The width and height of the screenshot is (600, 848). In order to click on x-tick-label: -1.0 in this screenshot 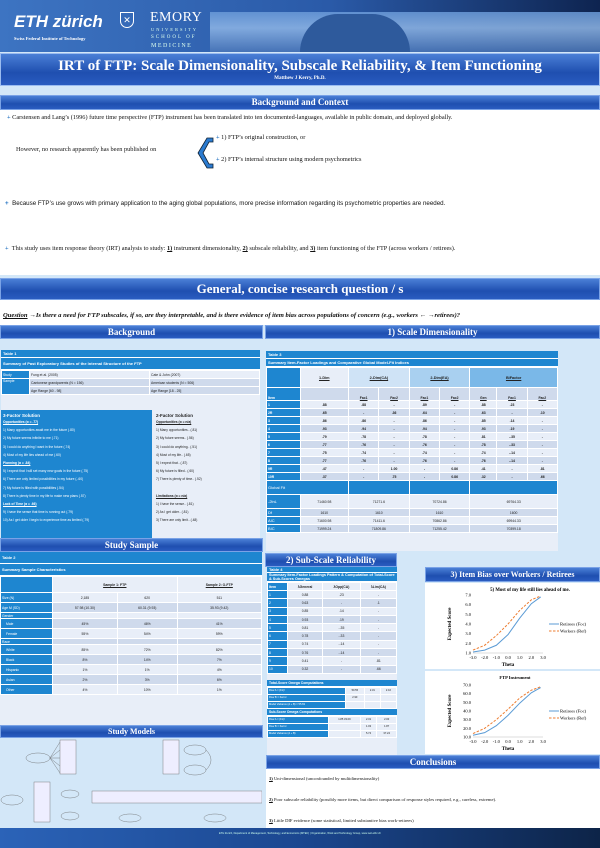, I will do `click(497, 741)`.